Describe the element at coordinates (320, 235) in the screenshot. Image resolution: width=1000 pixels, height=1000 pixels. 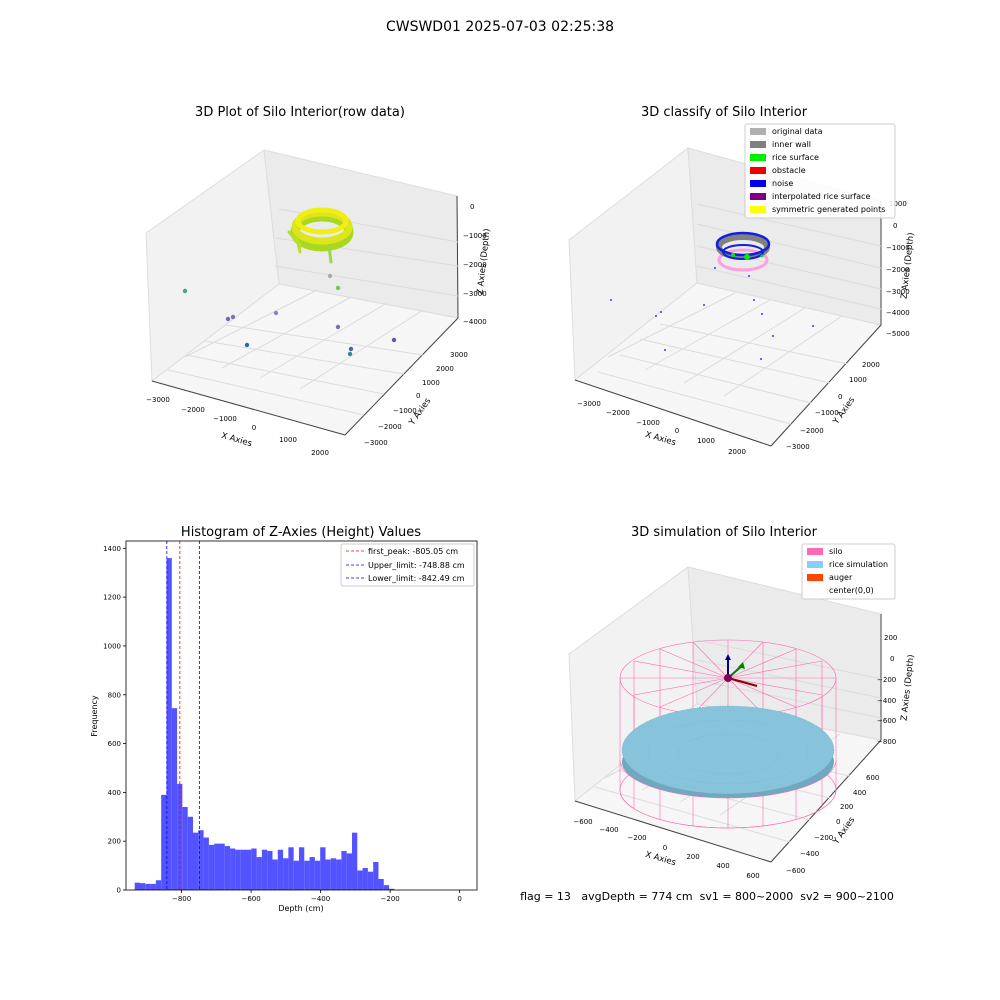
I see `raw-silo-ring` at that location.